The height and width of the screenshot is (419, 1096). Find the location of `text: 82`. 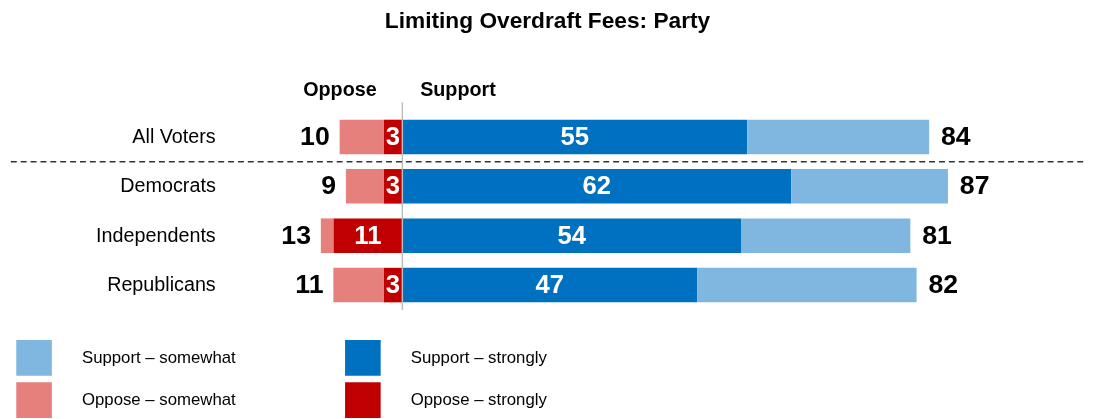

text: 82 is located at coordinates (943, 283).